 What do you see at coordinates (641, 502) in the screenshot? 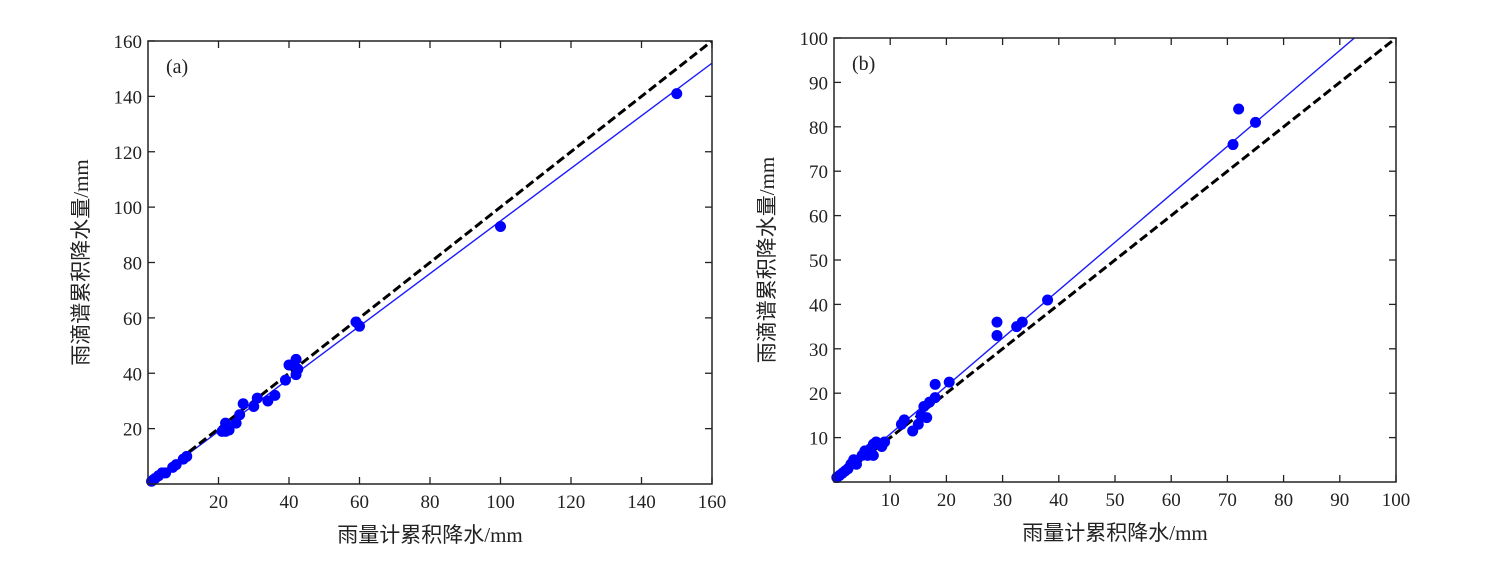
I see `x-tick-label: 140` at bounding box center [641, 502].